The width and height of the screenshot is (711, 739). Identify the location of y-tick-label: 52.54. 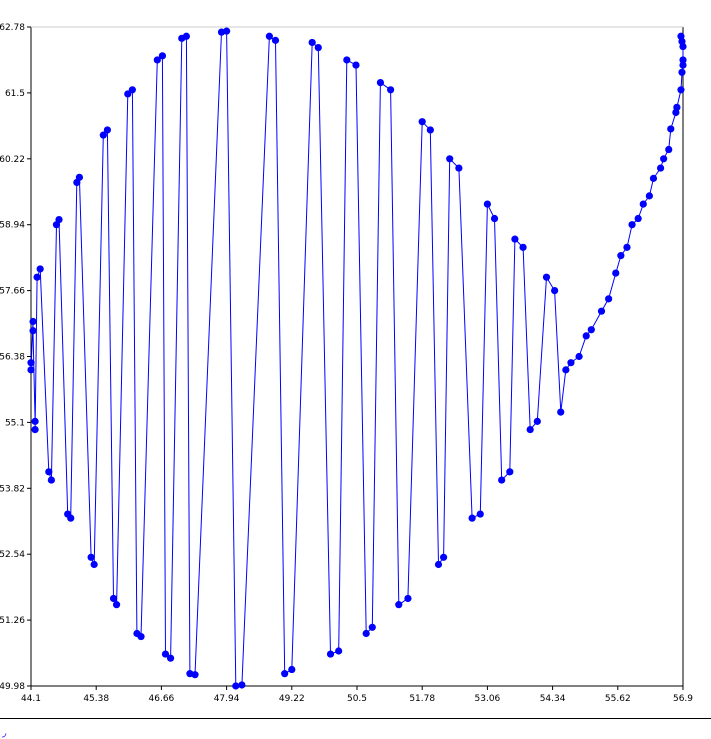
(12, 555).